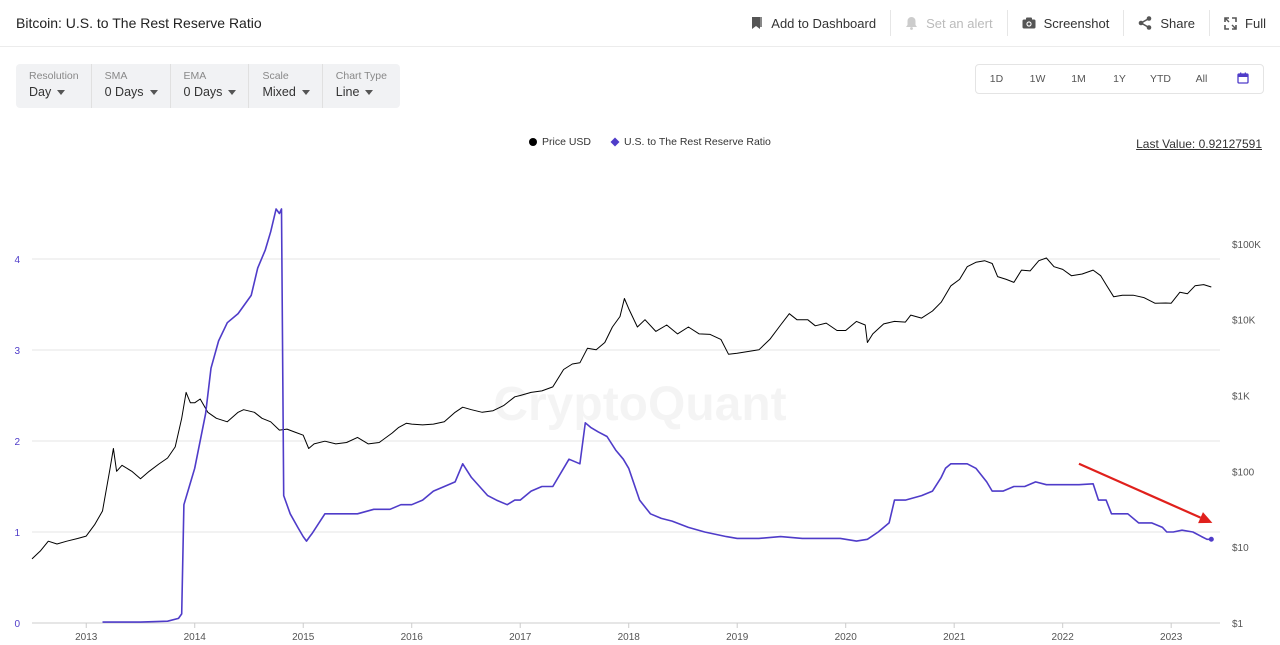  Describe the element at coordinates (1037, 79) in the screenshot. I see `range-1w-button: 1W` at that location.